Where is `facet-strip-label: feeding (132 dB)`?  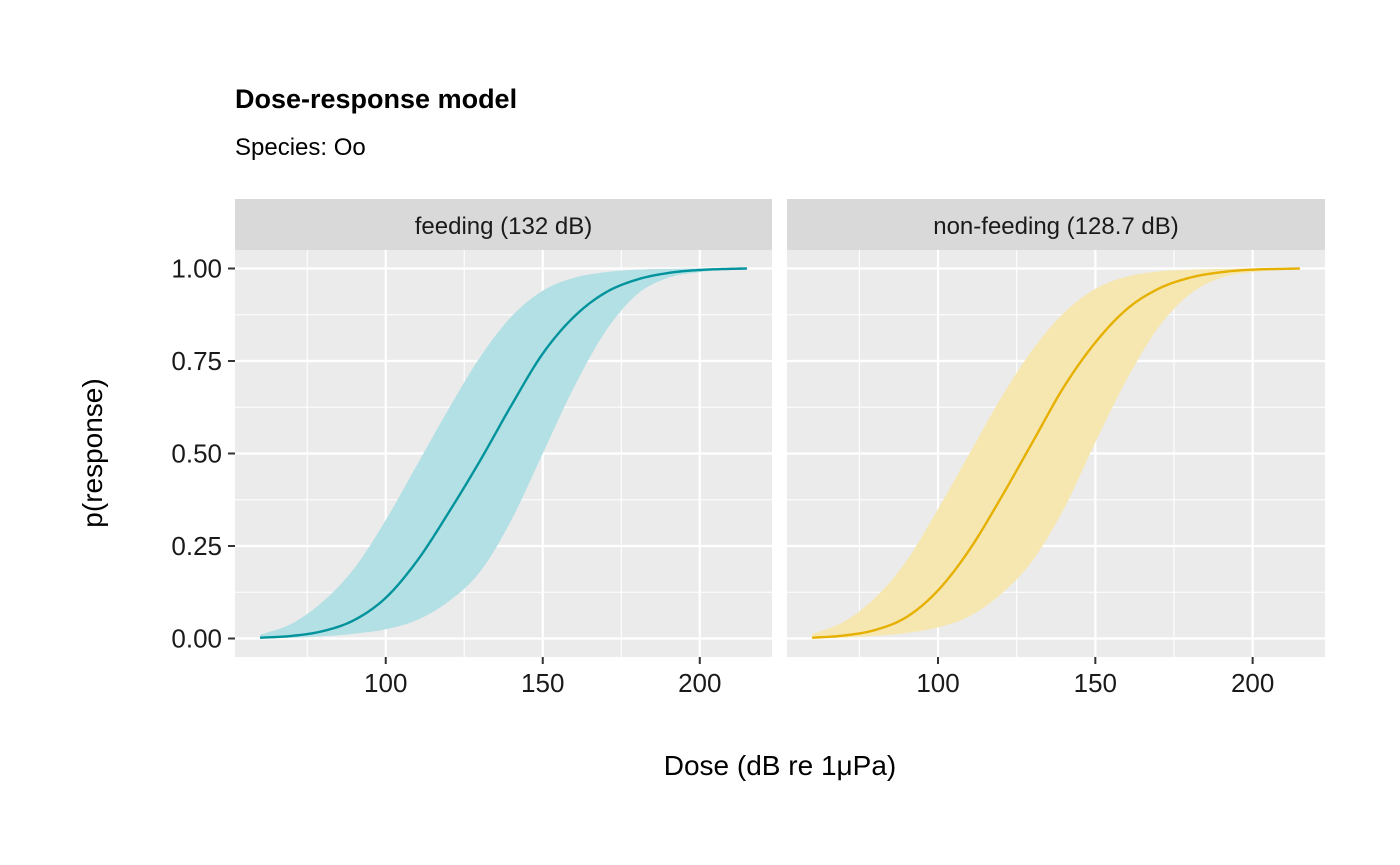 facet-strip-label: feeding (132 dB) is located at coordinates (503, 226).